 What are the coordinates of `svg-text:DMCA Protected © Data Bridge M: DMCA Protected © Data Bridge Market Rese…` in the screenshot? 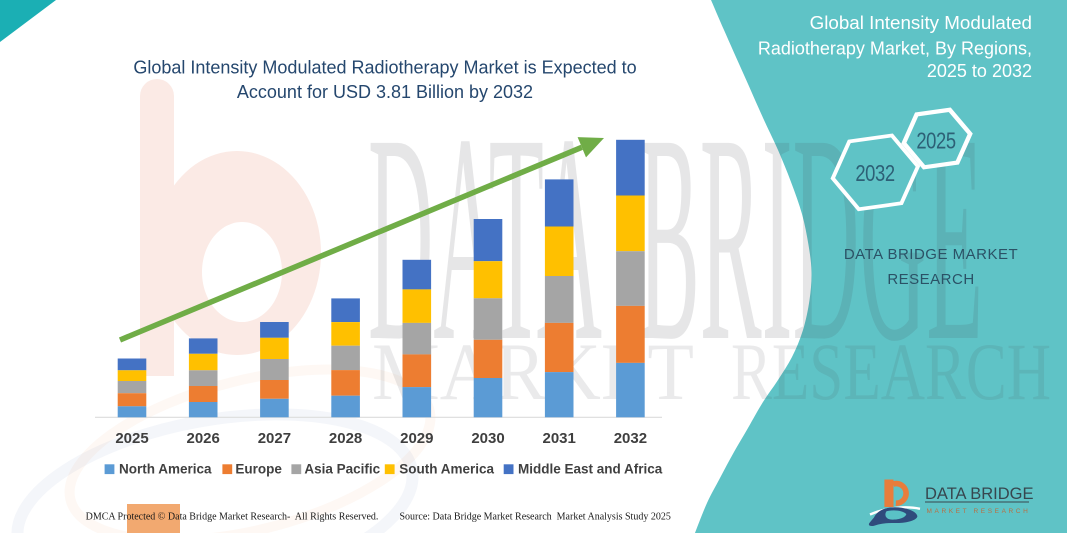 It's located at (232, 517).